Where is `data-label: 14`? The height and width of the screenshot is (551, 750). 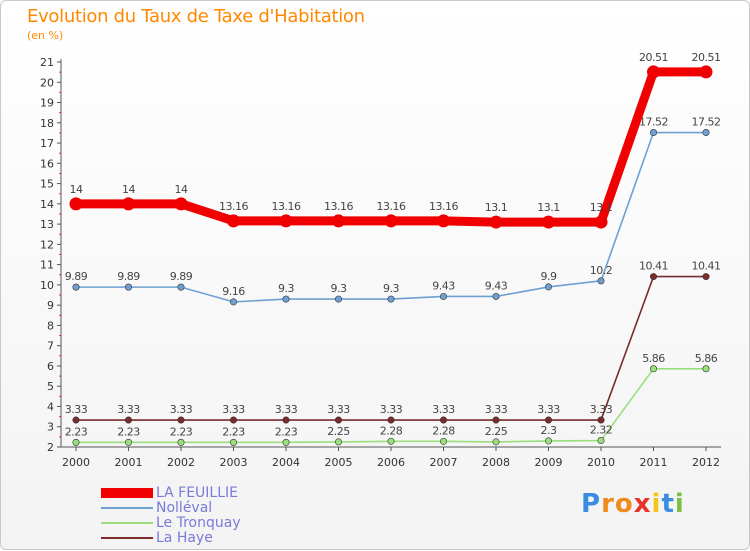 data-label: 14 is located at coordinates (76, 189).